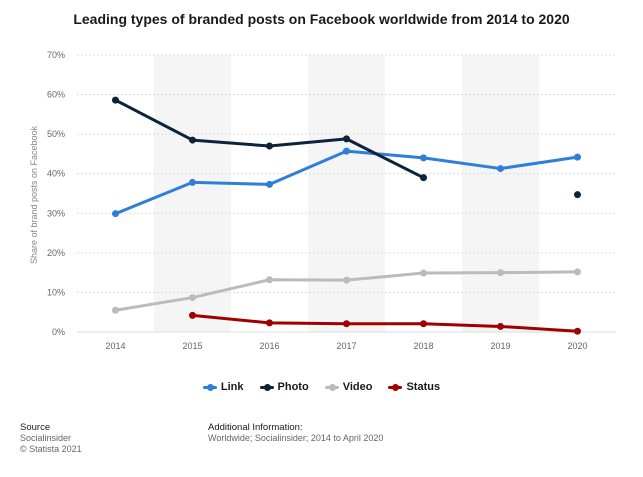  What do you see at coordinates (58, 332) in the screenshot?
I see `y-tick-label: 0%` at bounding box center [58, 332].